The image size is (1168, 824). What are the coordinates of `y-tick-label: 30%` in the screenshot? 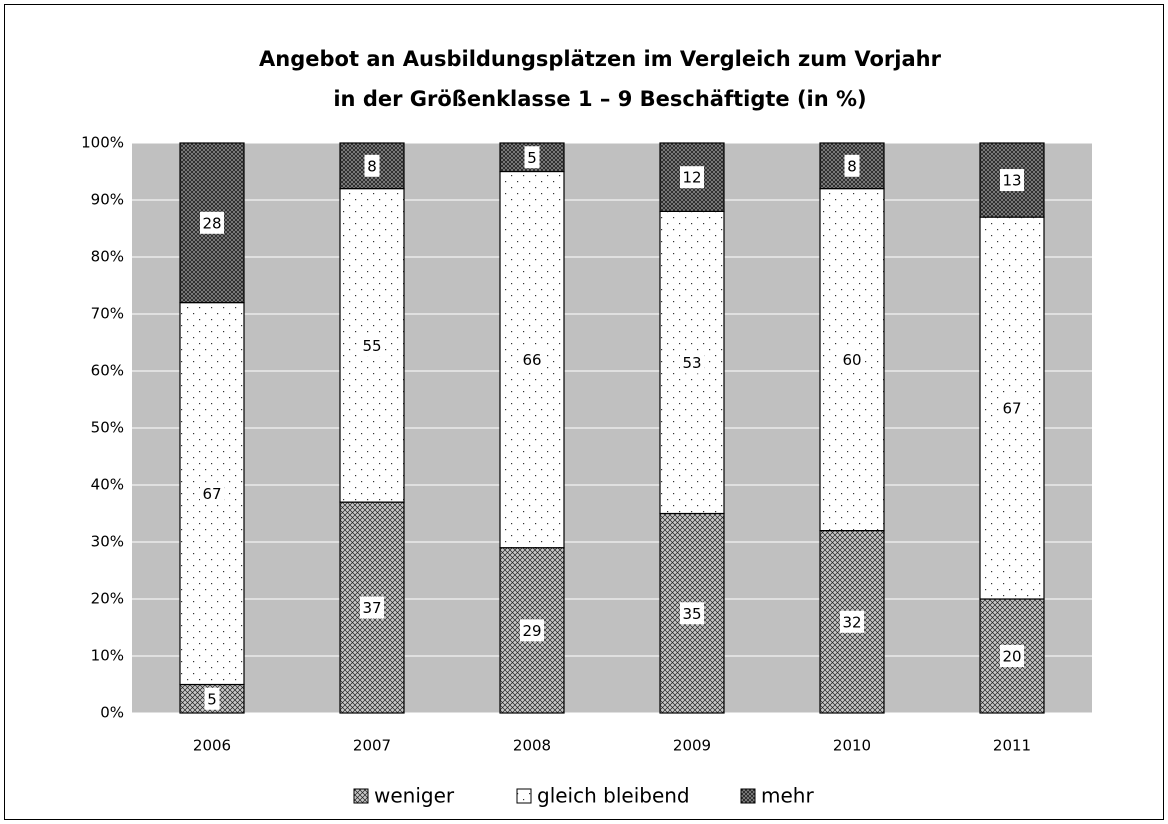 It's located at (107, 542).